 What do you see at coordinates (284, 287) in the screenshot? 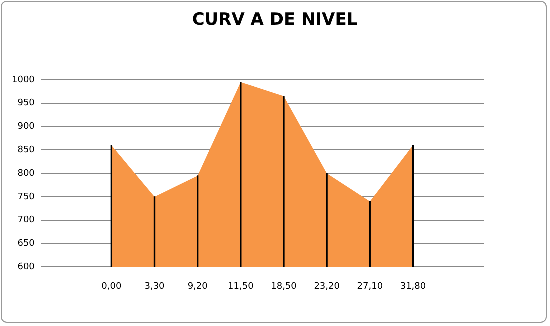
I see `x-tick-label: 18,50` at bounding box center [284, 287].